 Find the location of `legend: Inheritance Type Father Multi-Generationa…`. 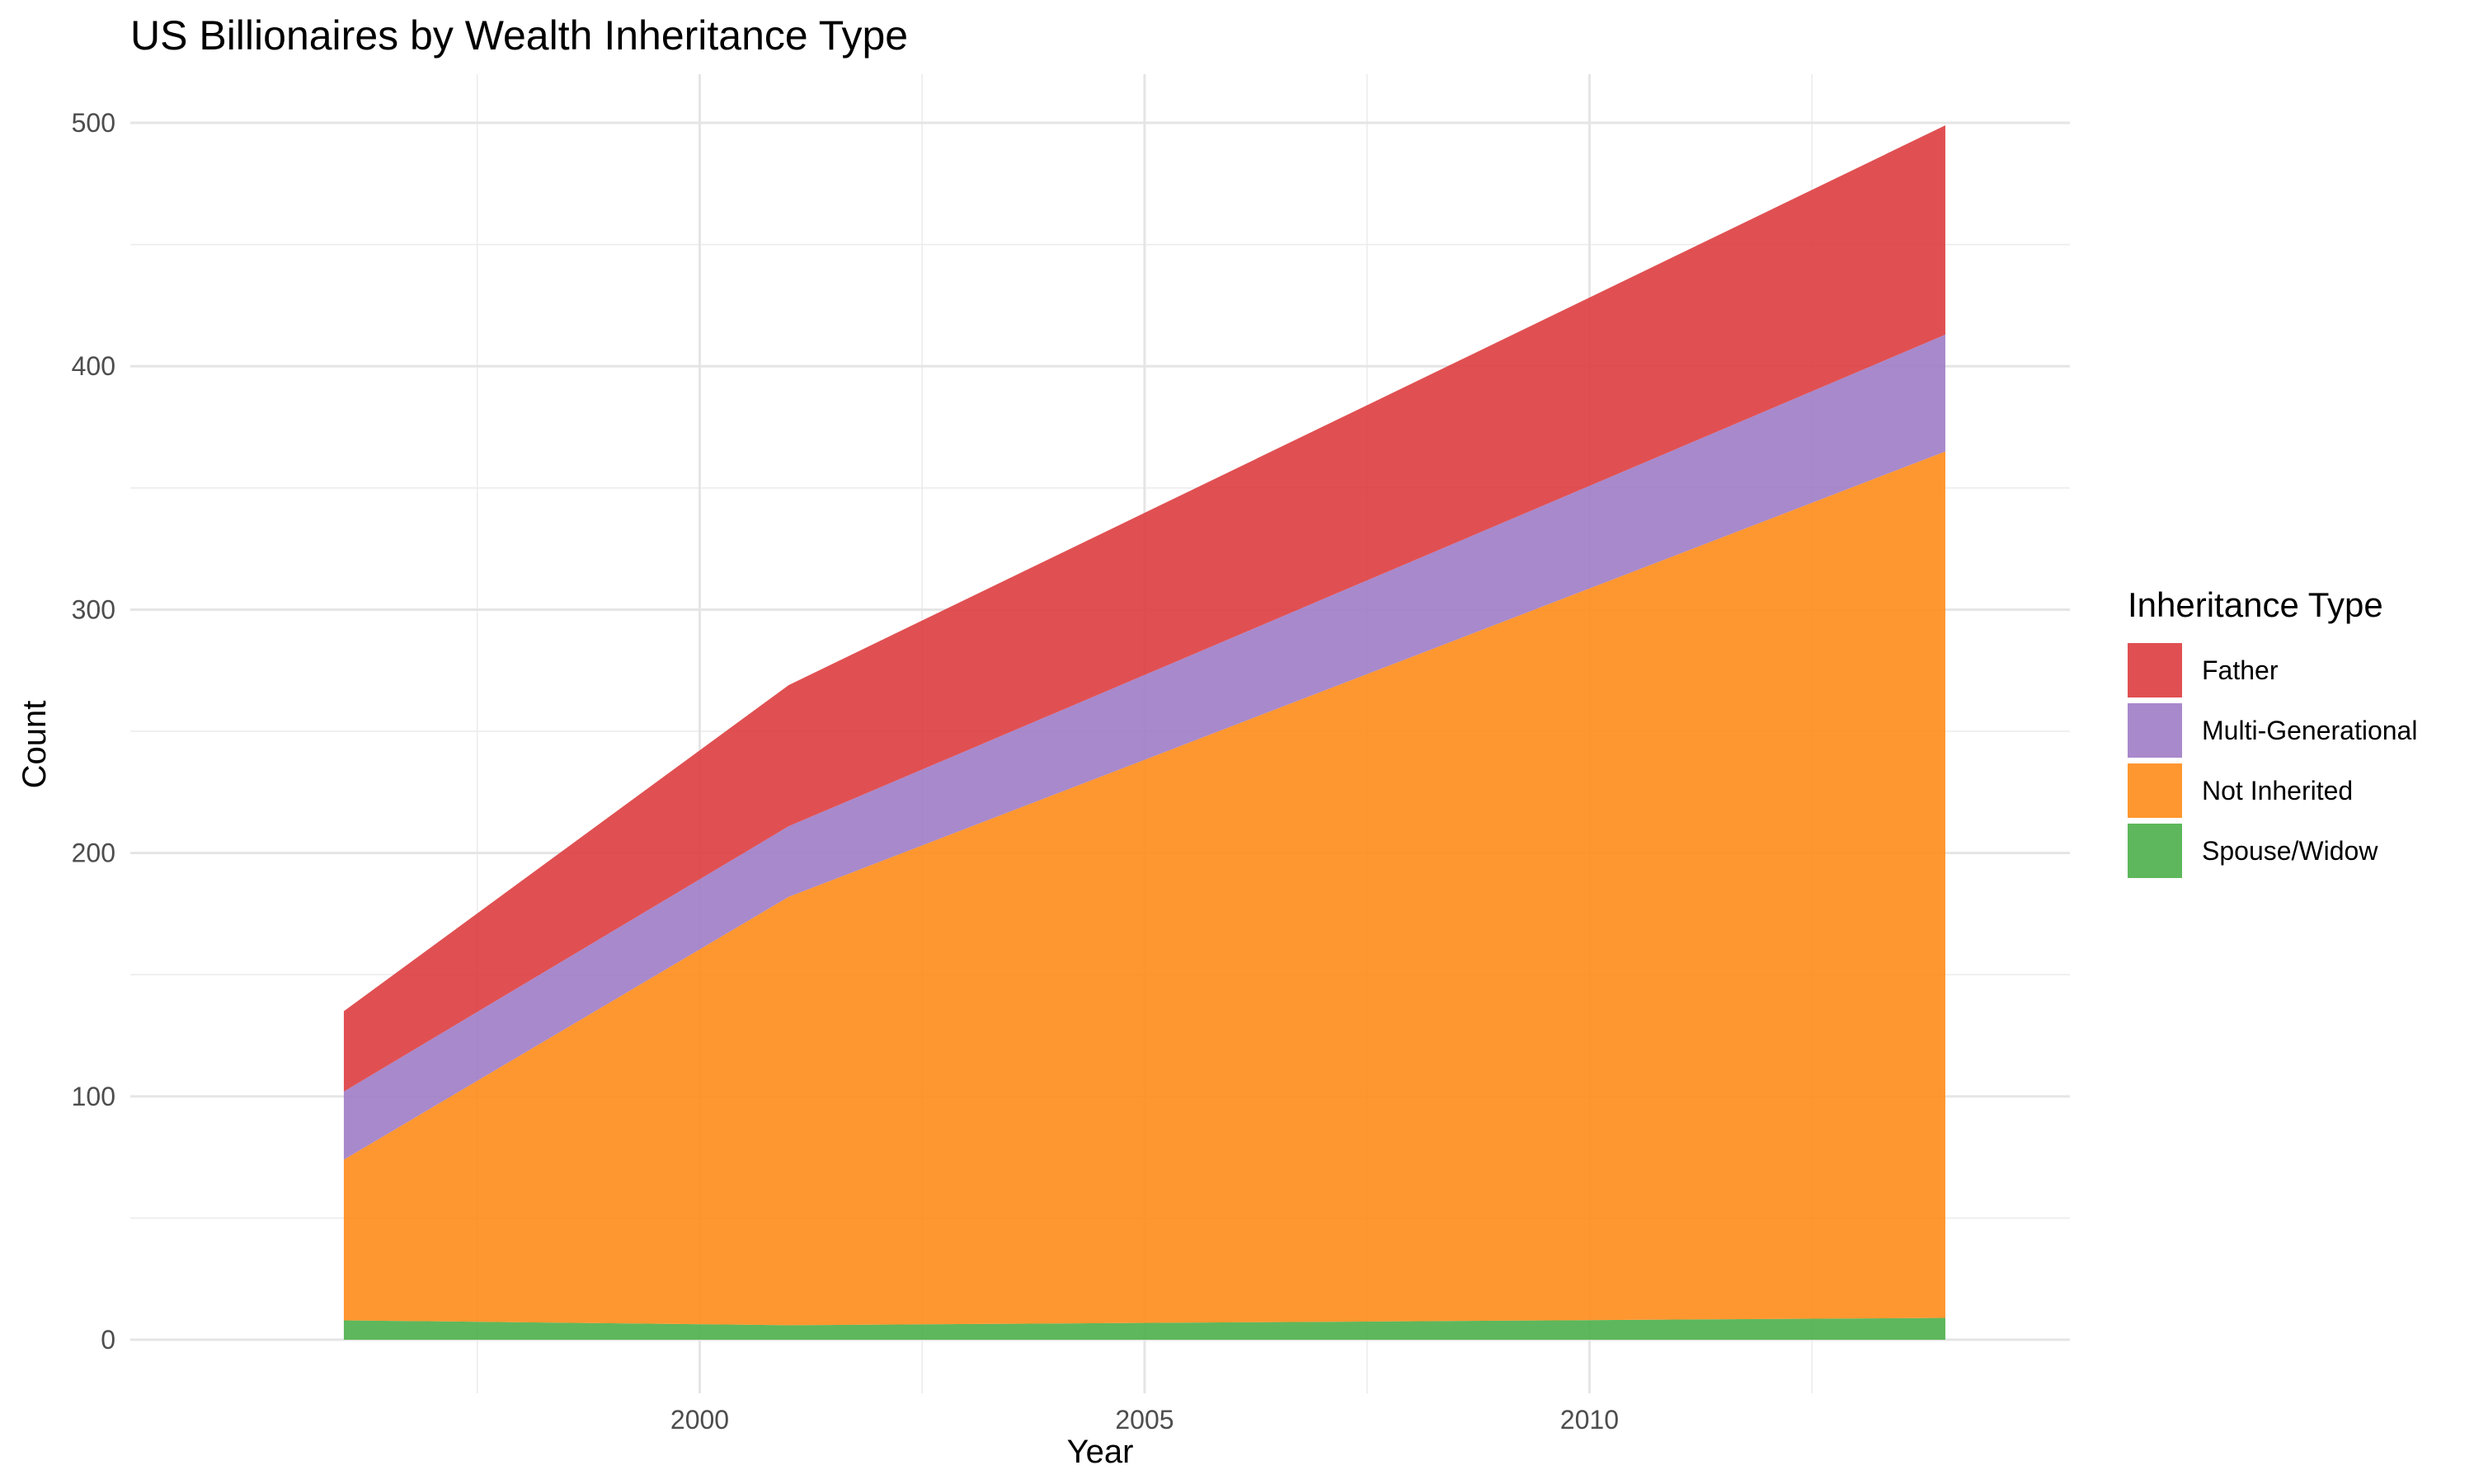

legend: Inheritance Type Father Multi-Generationa… is located at coordinates (2272, 731).